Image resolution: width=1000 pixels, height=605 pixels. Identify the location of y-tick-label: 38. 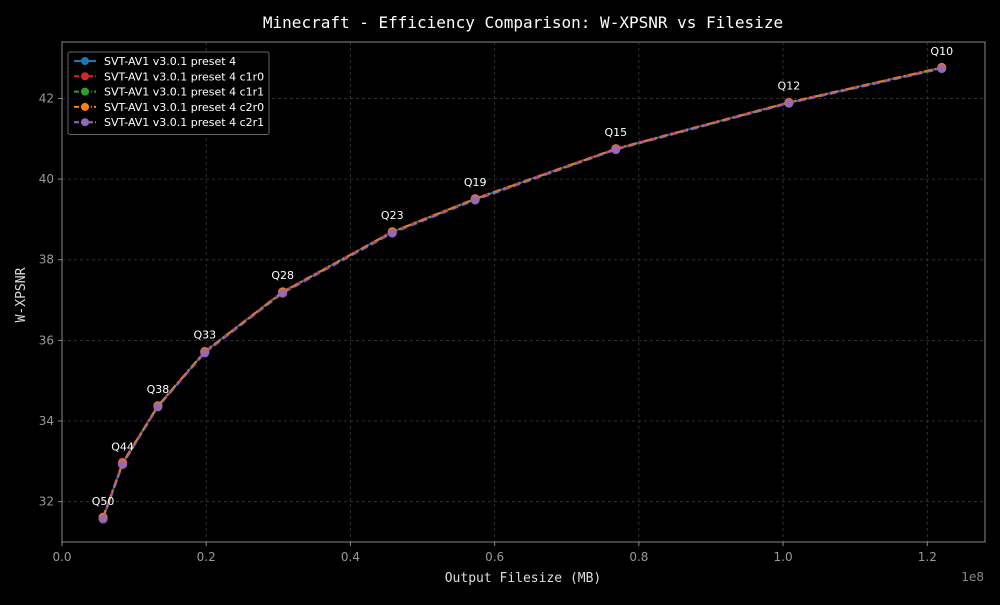
(46, 260).